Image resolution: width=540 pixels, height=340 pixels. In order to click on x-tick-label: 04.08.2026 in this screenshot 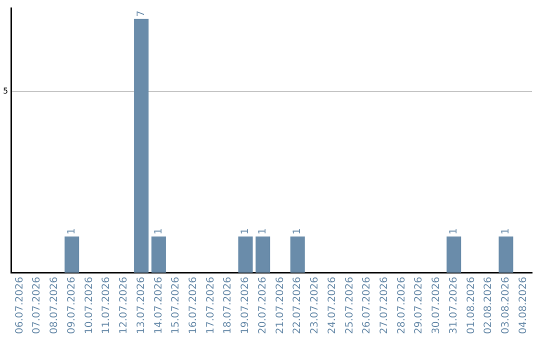, I will do `click(523, 305)`.